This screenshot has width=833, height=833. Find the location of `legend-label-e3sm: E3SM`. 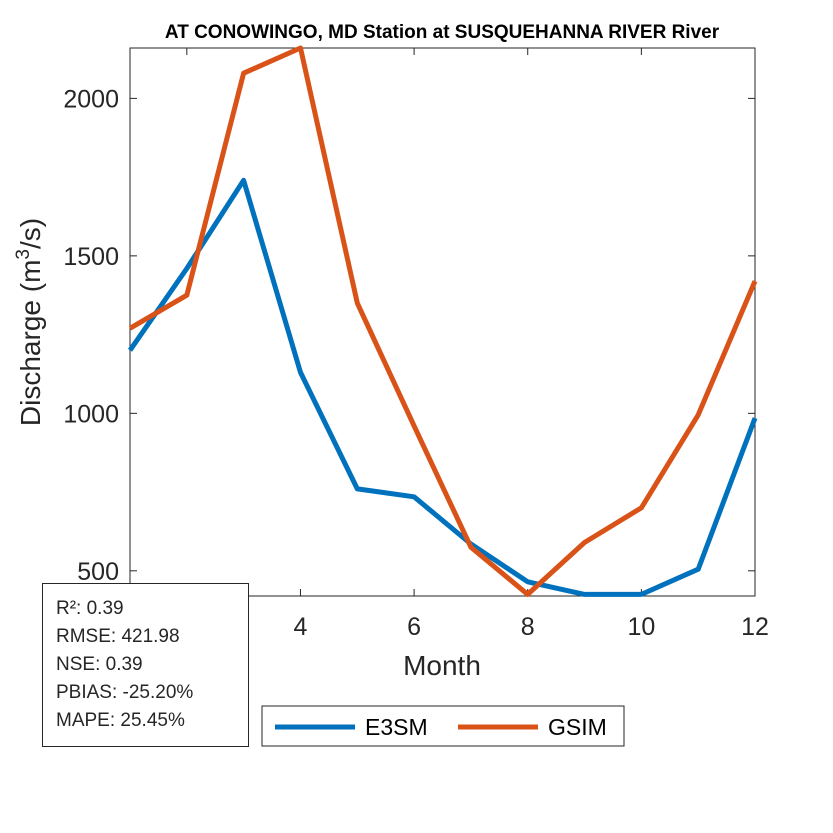

legend-label-e3sm: E3SM is located at coordinates (396, 727).